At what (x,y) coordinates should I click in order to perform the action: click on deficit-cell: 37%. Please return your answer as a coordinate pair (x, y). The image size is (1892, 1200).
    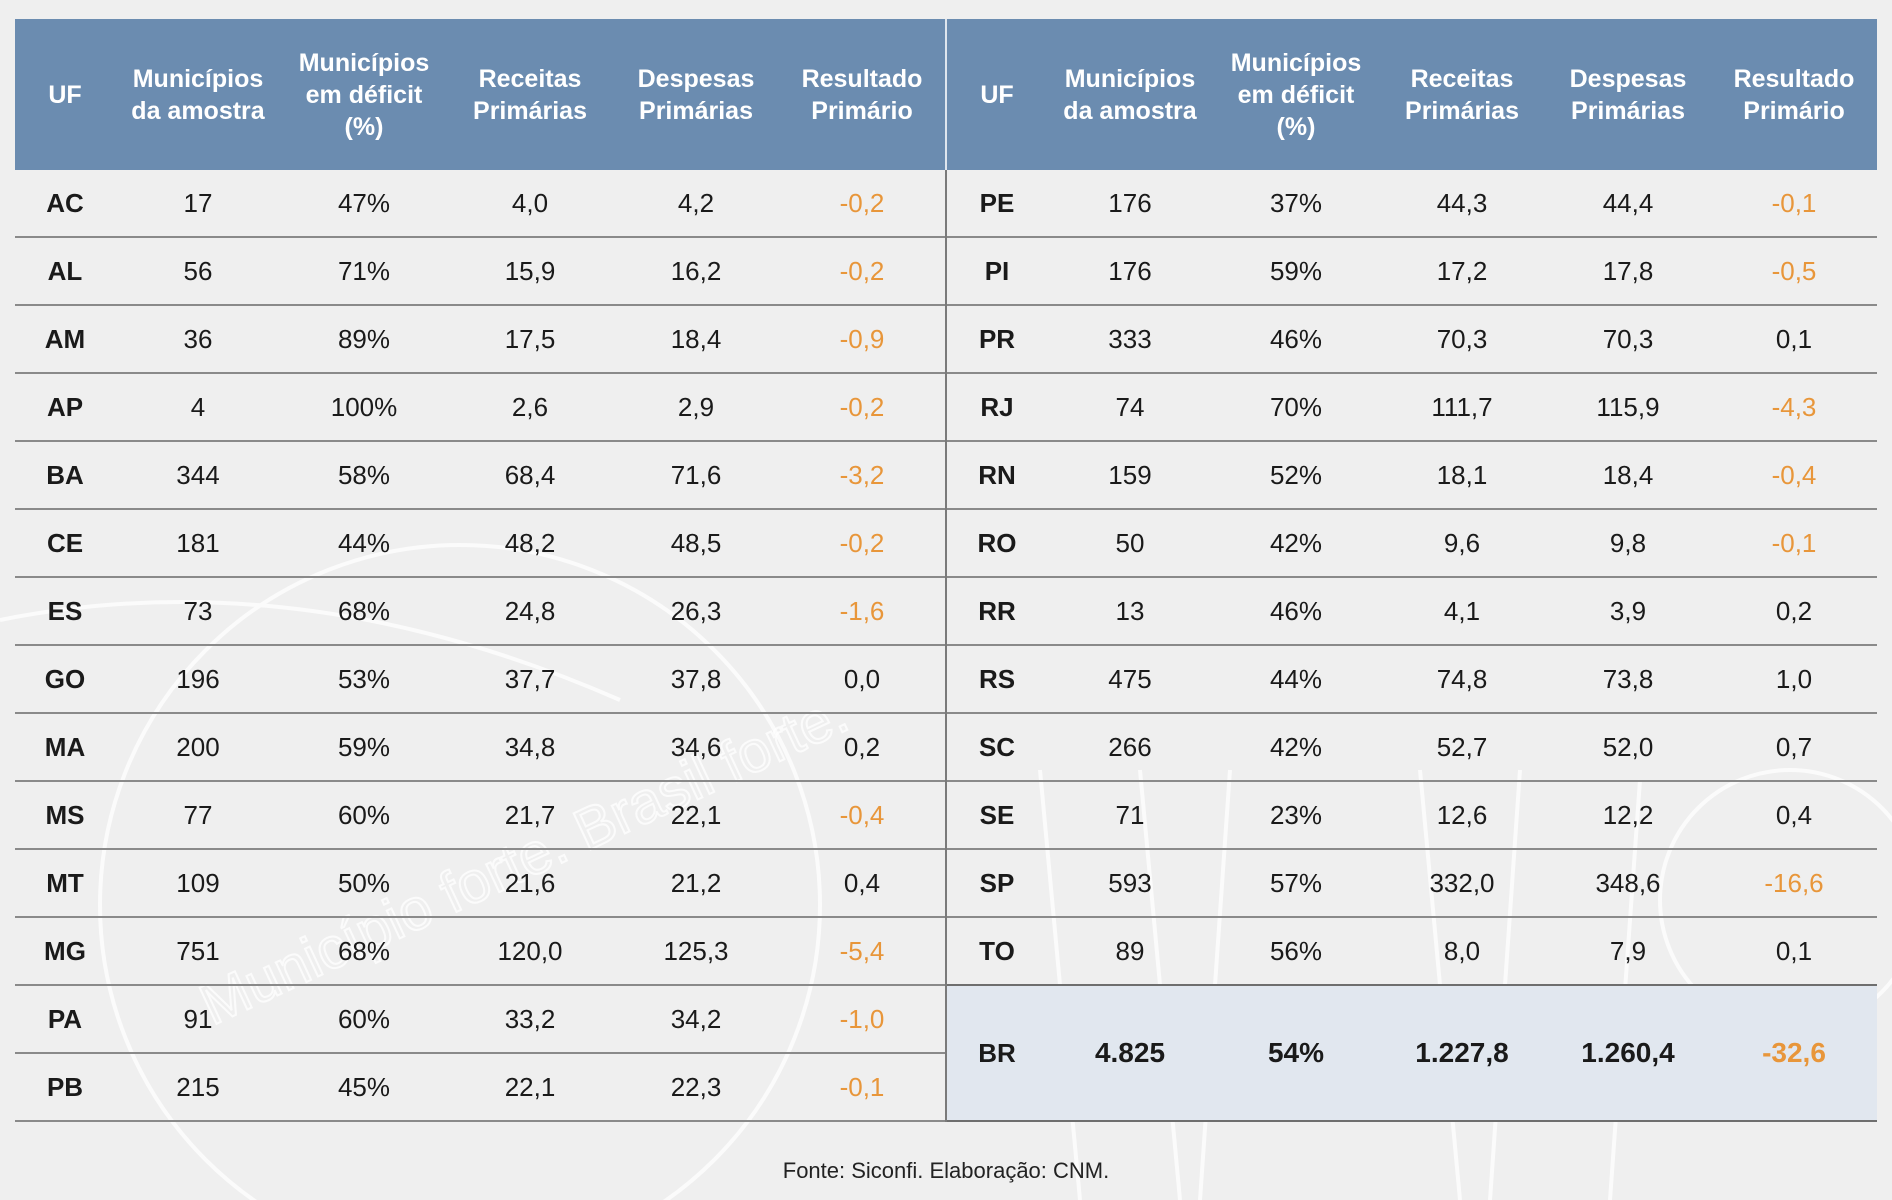
    Looking at the image, I should click on (1296, 202).